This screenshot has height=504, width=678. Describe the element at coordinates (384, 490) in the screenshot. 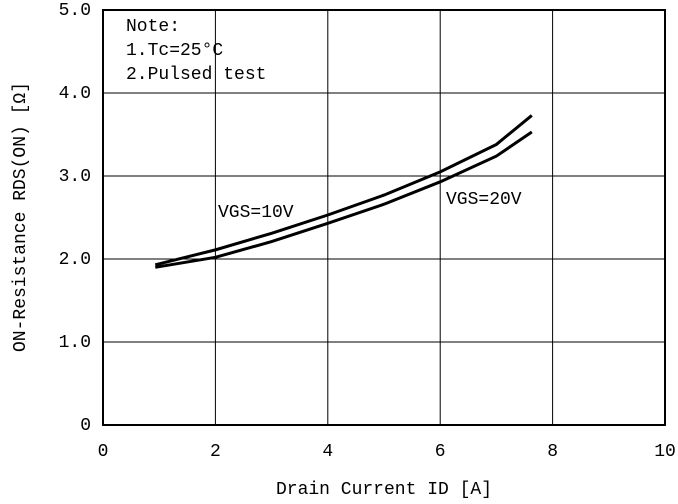

I see `x-axis-label: Drain Current ID [A]` at that location.